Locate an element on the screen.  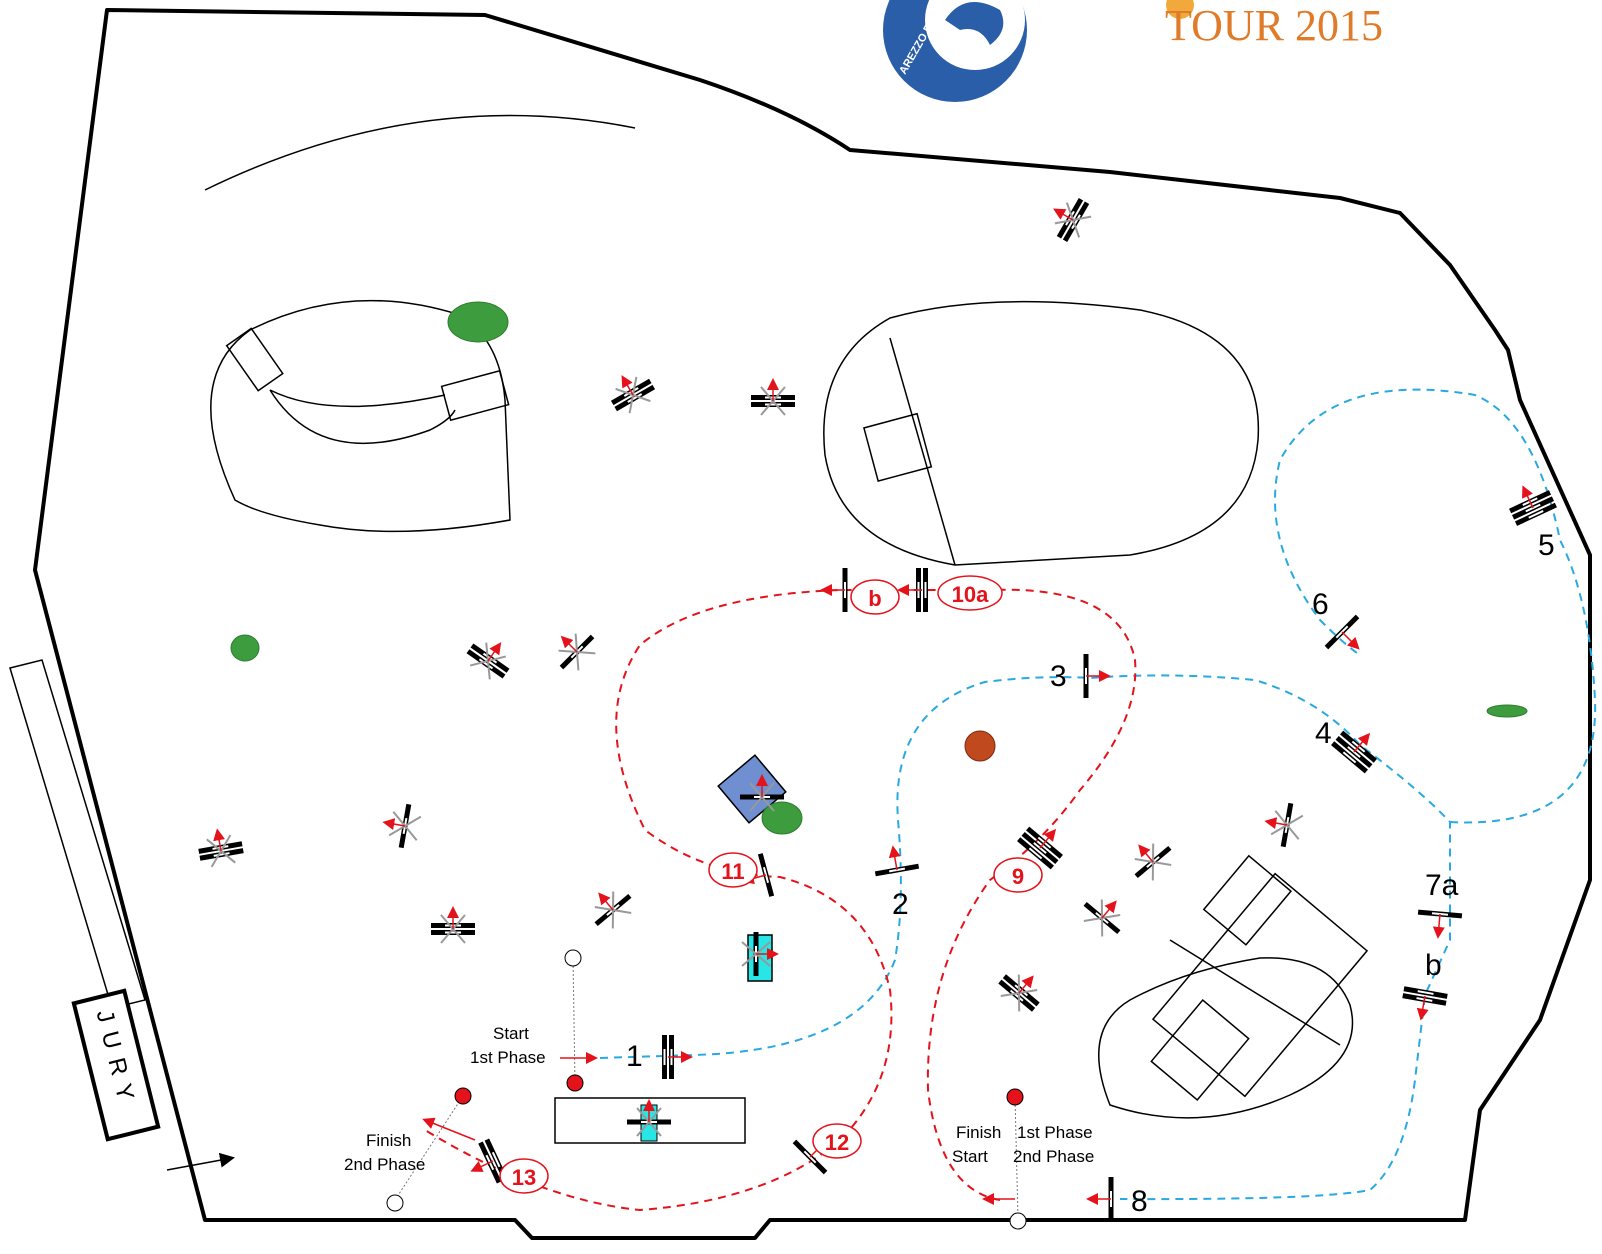
tour-logo: TOUR 2015 is located at coordinates (1274, 25).